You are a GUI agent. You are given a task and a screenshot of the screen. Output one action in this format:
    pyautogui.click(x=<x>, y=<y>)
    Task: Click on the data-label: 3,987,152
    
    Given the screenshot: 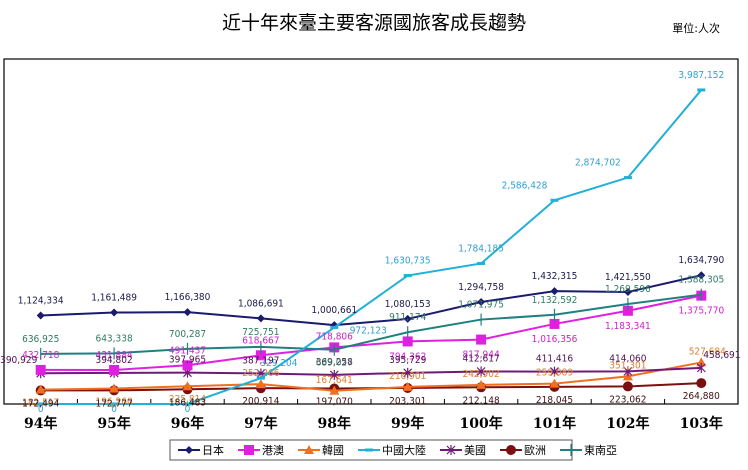 What is the action you would take?
    pyautogui.click(x=701, y=75)
    